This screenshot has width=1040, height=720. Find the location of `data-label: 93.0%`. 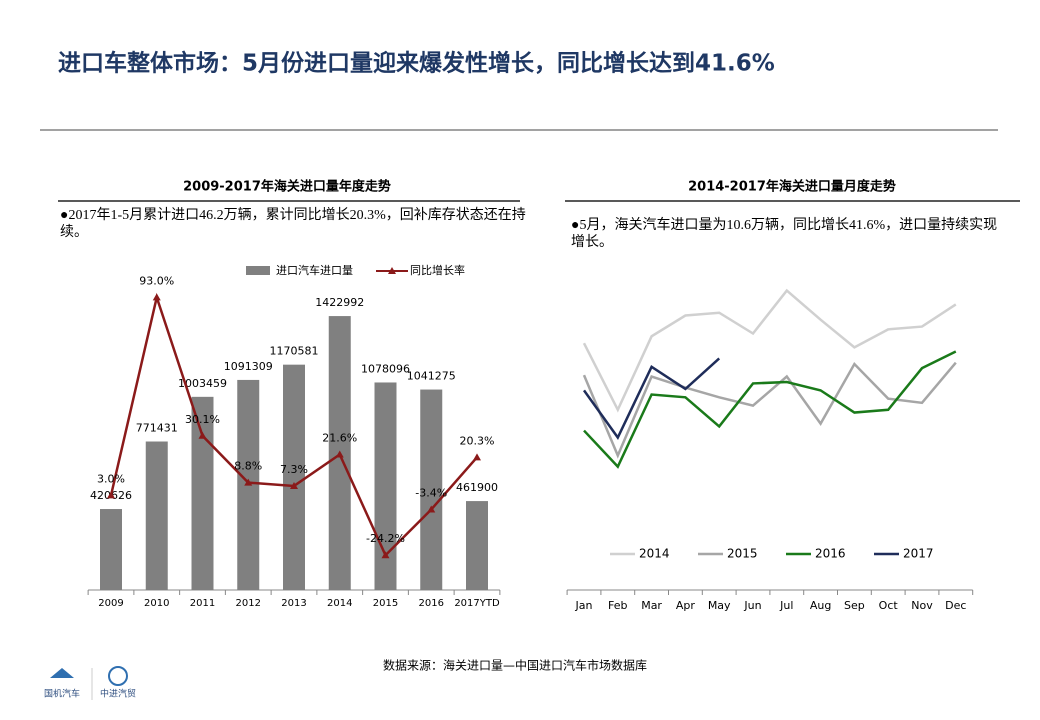

data-label: 93.0% is located at coordinates (156, 280).